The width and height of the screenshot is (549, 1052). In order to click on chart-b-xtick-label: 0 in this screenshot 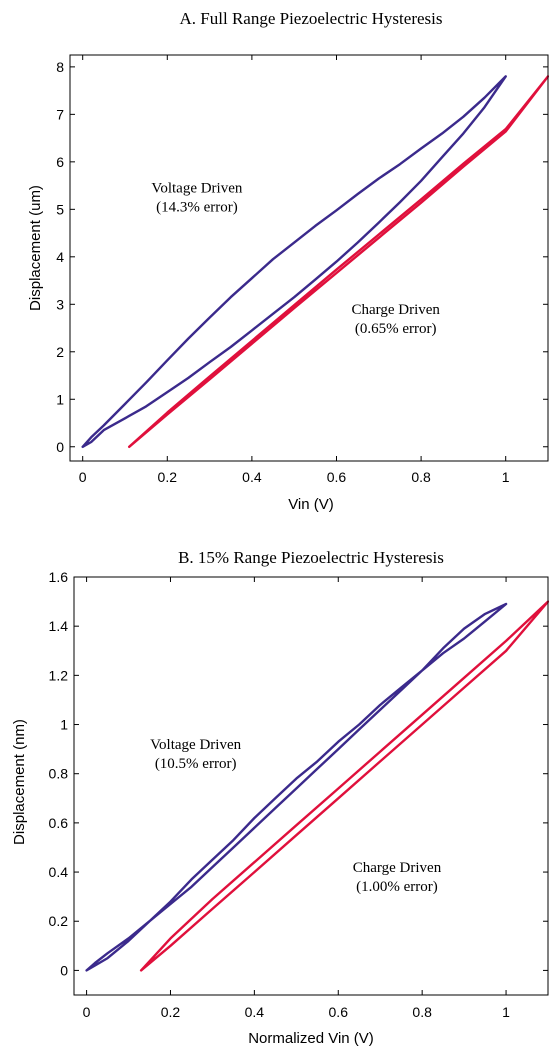, I will do `click(87, 1012)`.